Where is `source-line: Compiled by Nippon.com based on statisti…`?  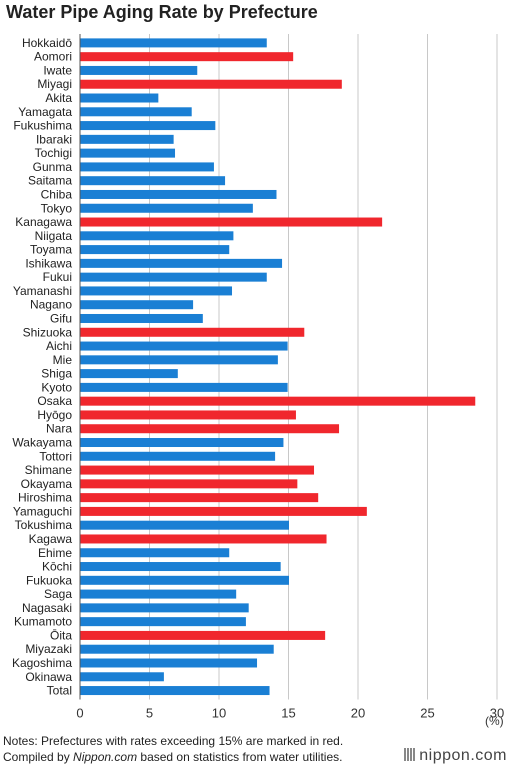 source-line: Compiled by Nippon.com based on statisti… is located at coordinates (173, 757).